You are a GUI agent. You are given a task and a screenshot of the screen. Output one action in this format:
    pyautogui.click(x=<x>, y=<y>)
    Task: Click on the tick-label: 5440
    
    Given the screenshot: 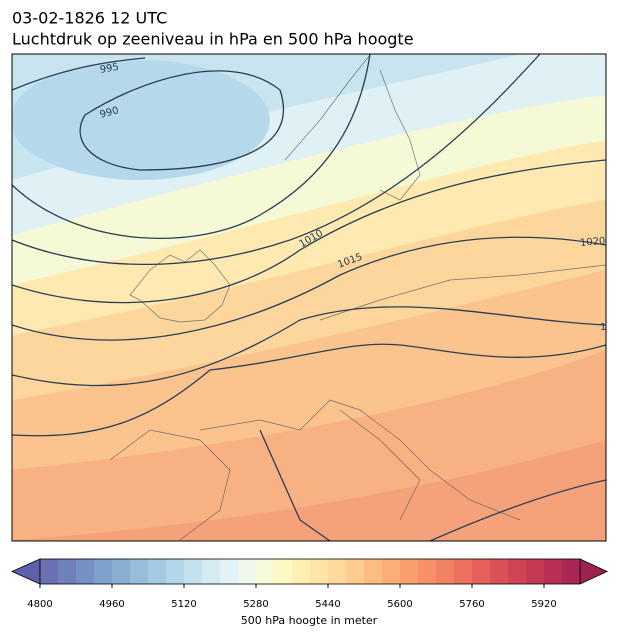 What is the action you would take?
    pyautogui.click(x=327, y=604)
    